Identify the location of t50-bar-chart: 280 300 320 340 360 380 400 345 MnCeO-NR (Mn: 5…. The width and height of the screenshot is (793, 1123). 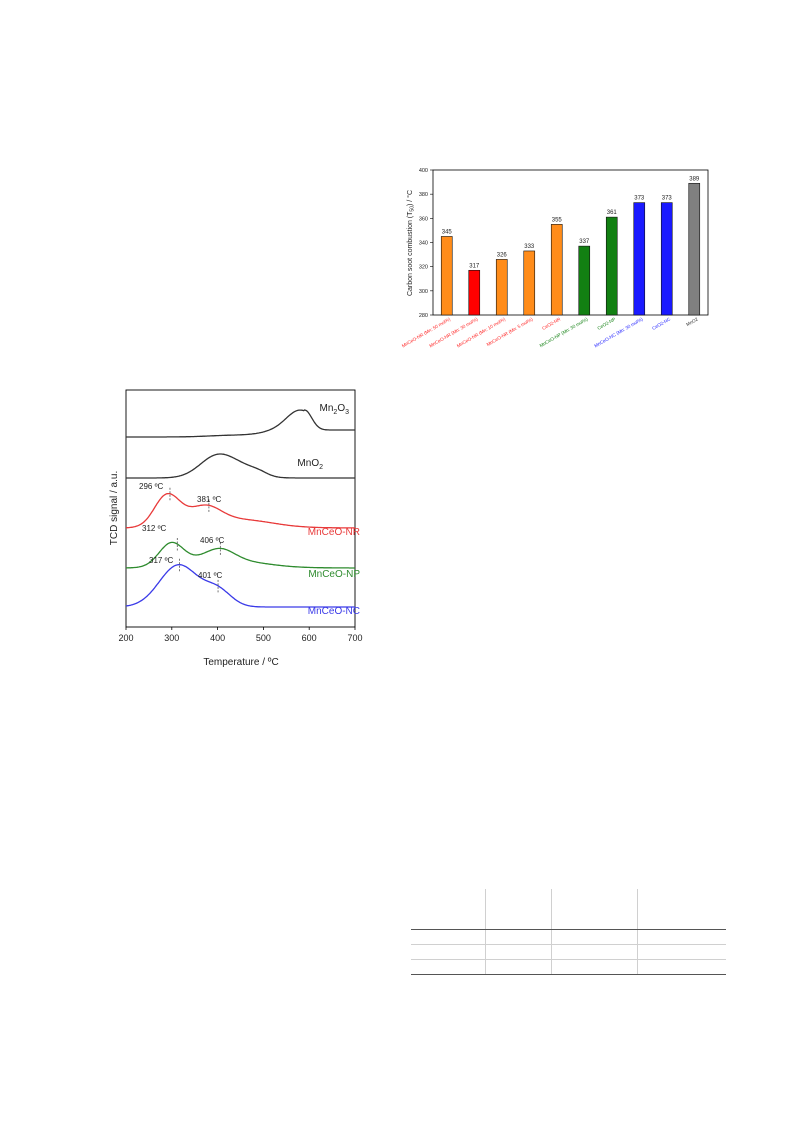
(555, 258).